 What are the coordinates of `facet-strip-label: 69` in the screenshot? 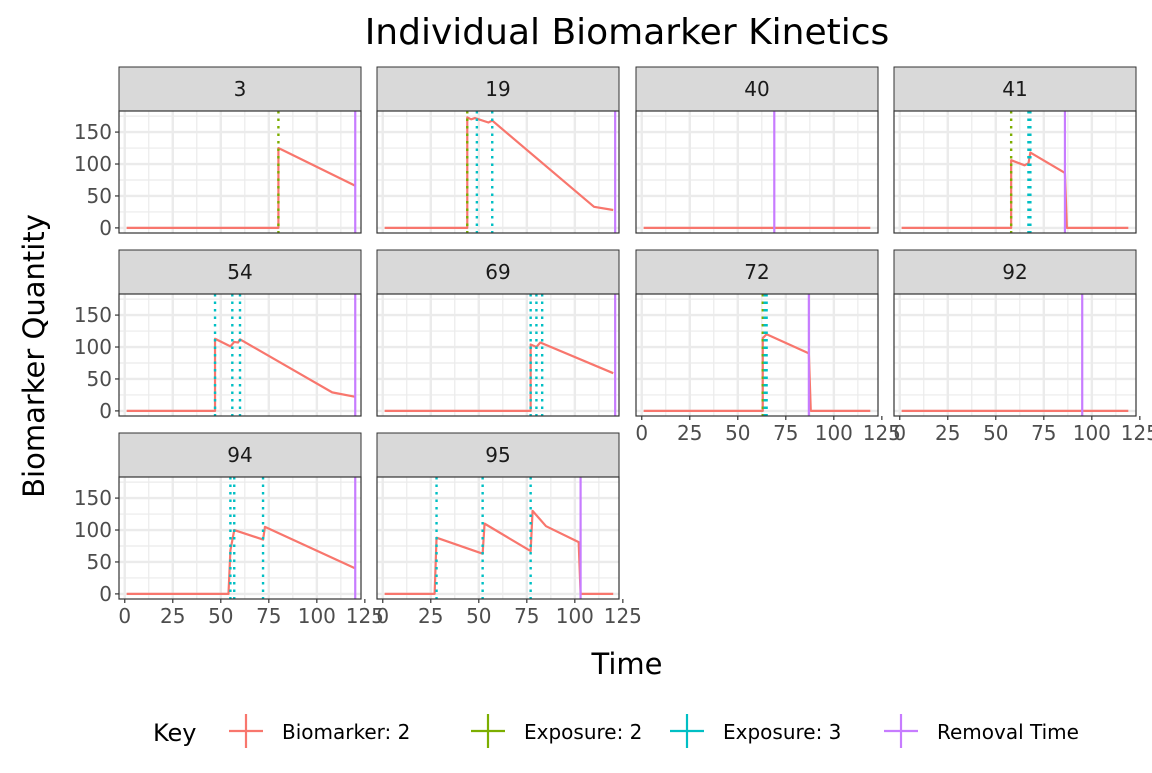 It's located at (497, 272).